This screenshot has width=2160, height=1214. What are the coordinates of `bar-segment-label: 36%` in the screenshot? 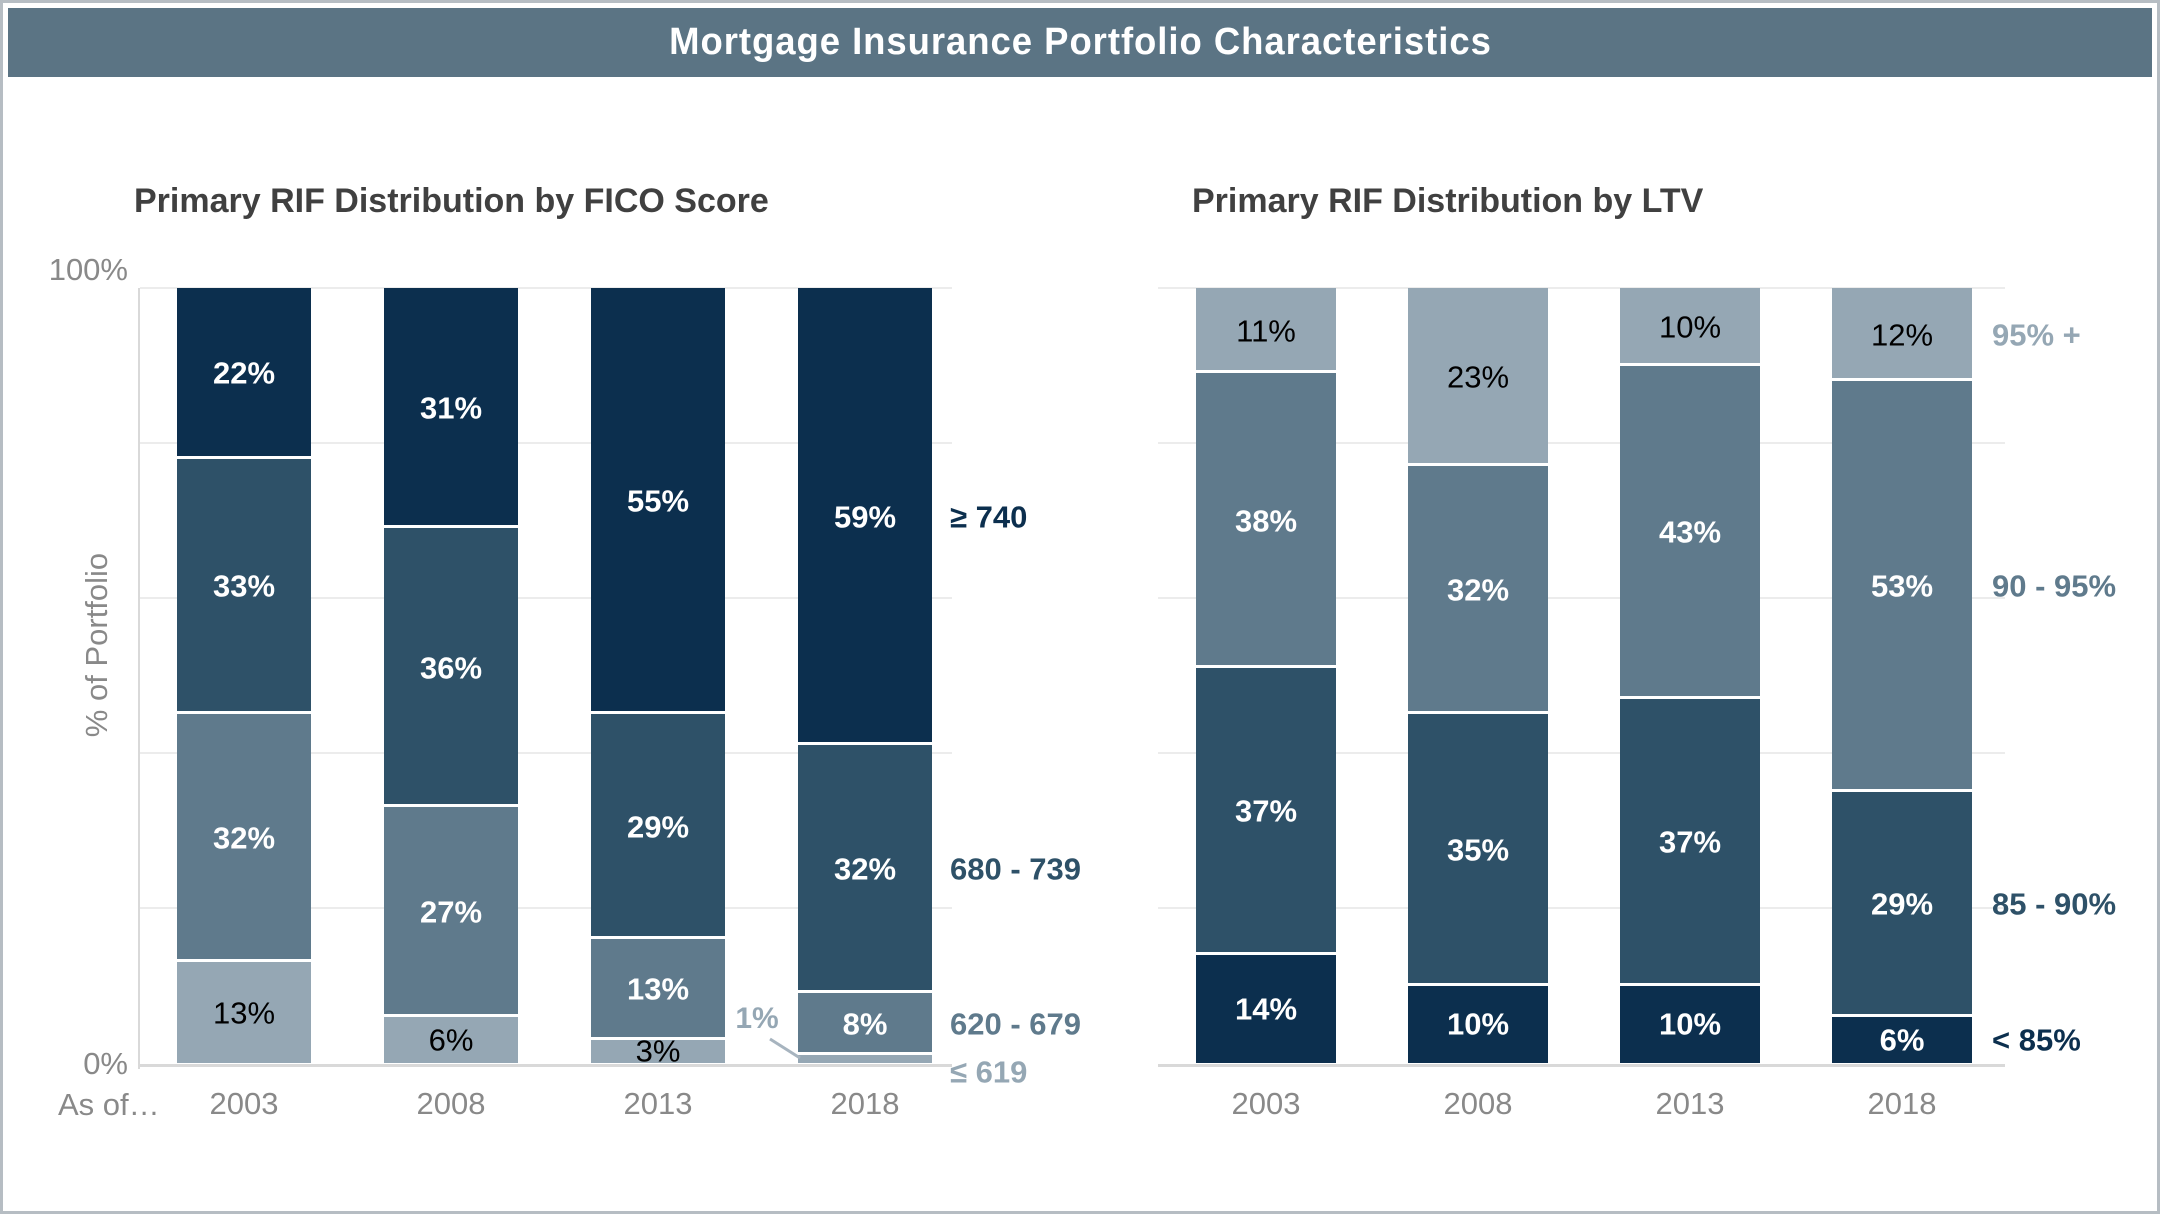 It's located at (451, 668).